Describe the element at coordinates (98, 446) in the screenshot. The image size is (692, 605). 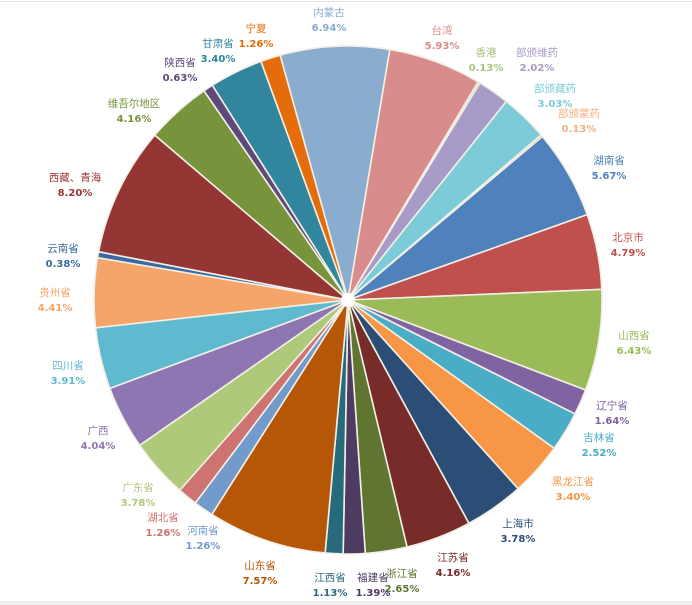
I see `data-label-value: 4.04%` at that location.